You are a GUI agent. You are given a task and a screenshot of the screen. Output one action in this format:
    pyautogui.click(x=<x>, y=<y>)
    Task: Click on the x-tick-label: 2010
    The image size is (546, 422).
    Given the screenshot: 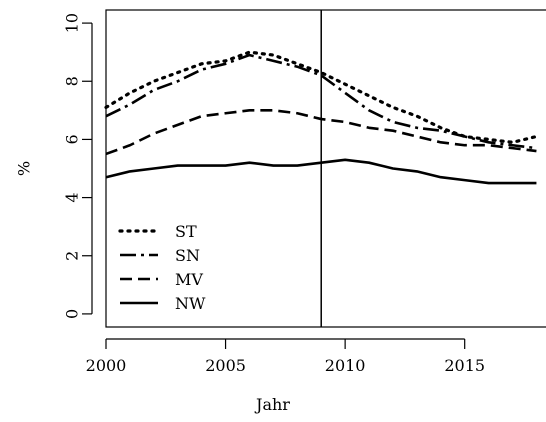 What is the action you would take?
    pyautogui.click(x=345, y=365)
    